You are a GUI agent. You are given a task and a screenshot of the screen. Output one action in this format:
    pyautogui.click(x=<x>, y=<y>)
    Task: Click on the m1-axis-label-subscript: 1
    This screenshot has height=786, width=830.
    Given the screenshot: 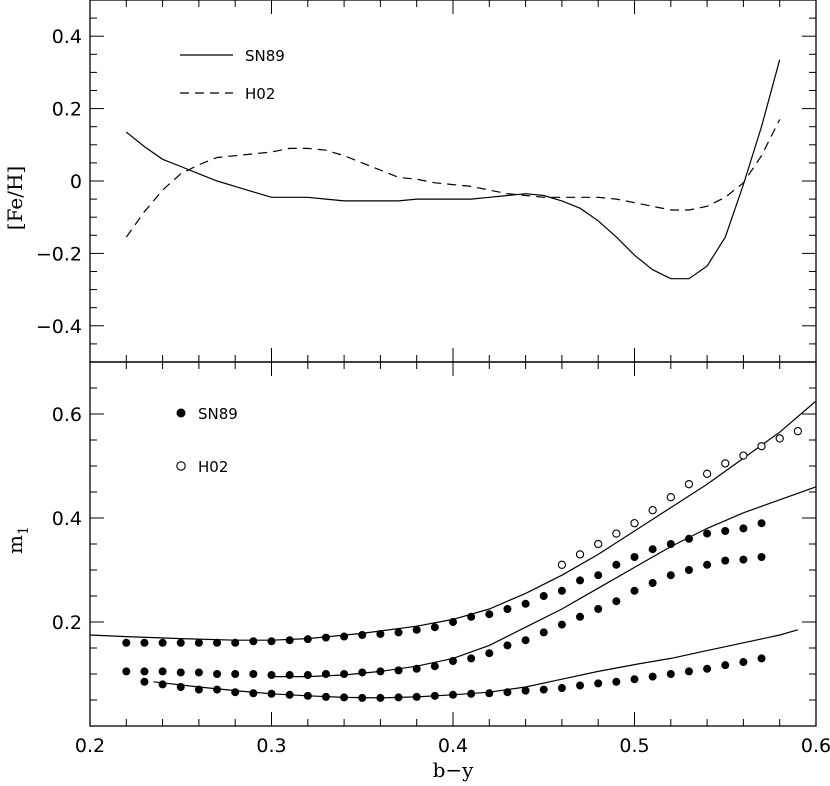 What is the action you would take?
    pyautogui.click(x=24, y=530)
    